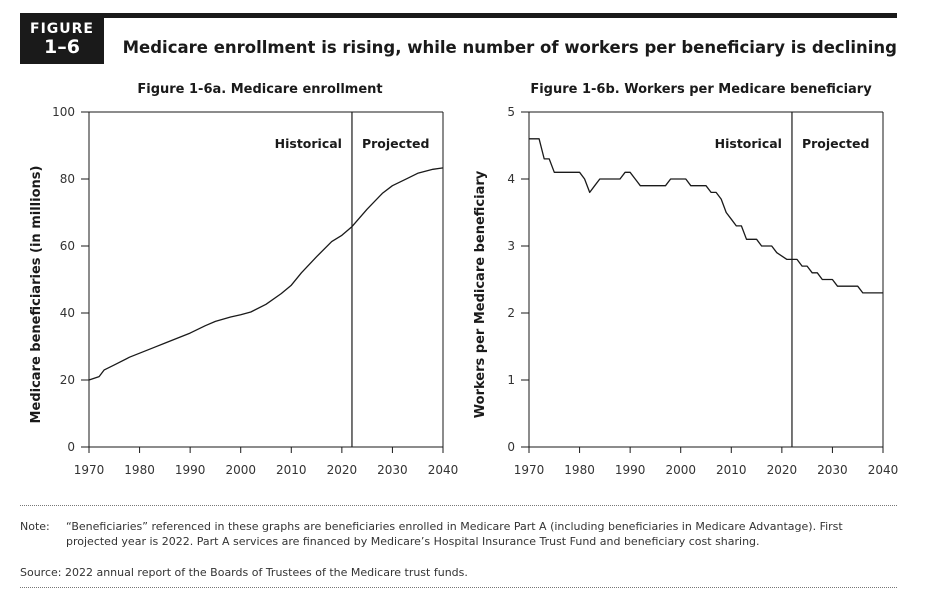  What do you see at coordinates (71, 447) in the screenshot?
I see `enrollment-y-tick-label: 0` at bounding box center [71, 447].